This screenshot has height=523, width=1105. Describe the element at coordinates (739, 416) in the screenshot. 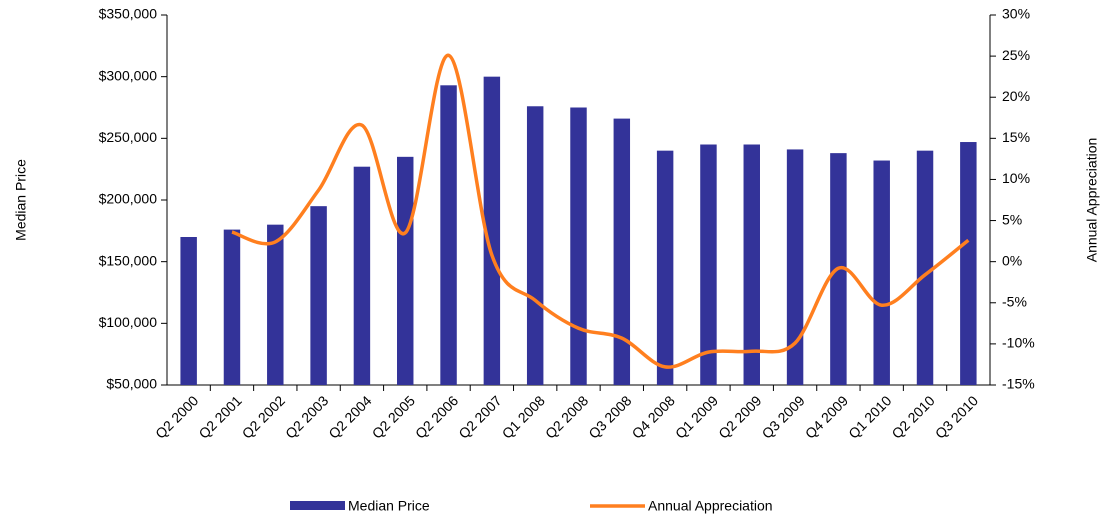

I see `x-tick-label: Q2 2009` at that location.